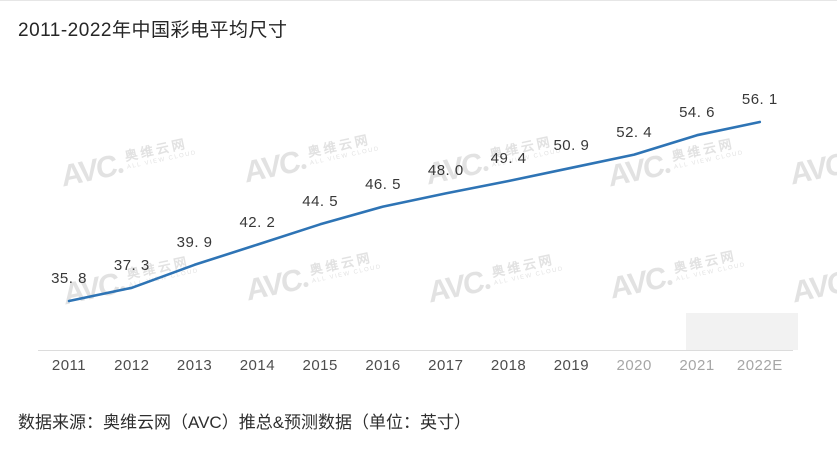  I want to click on x-tick-2017: 2017, so click(446, 365).